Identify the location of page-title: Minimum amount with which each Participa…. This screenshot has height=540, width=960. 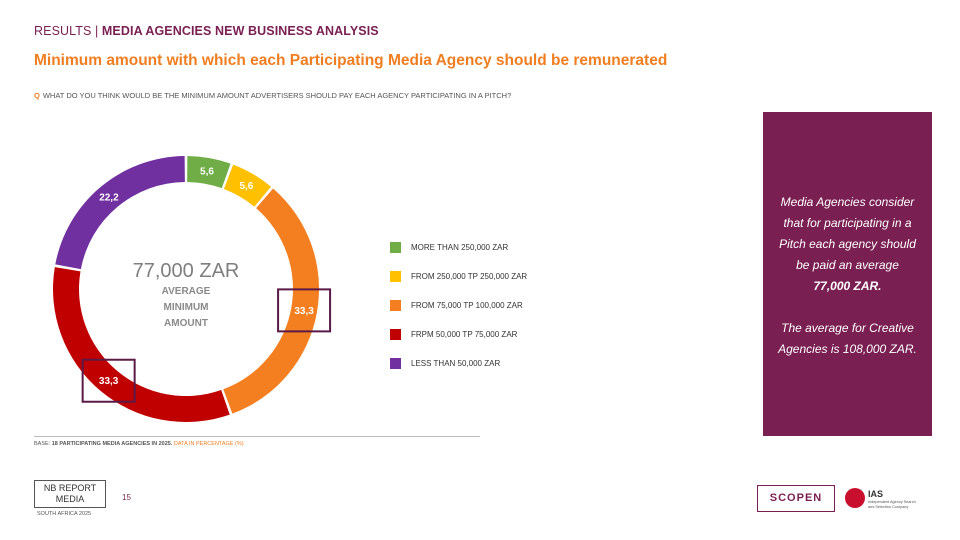
(351, 60).